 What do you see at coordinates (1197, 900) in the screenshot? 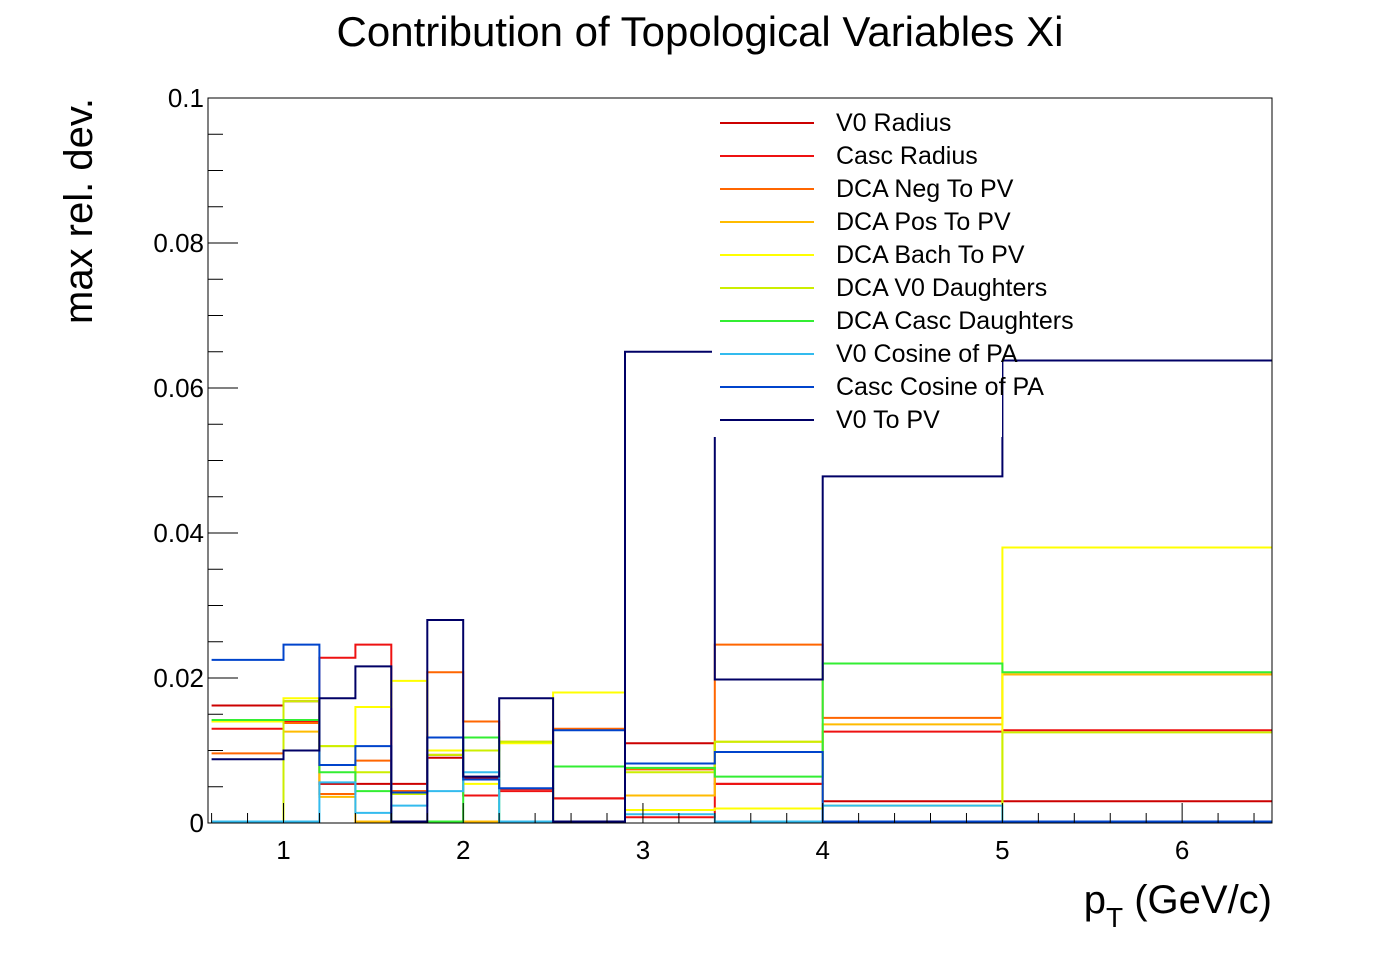
I see `x-axis-label-unit: (GeV/c)` at bounding box center [1197, 900].